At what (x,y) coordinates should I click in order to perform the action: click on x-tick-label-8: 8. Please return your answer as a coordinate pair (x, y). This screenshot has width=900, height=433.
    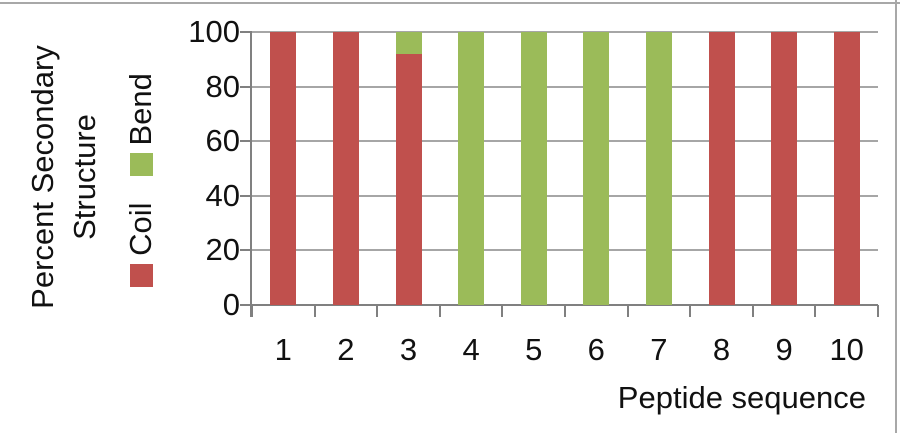
    Looking at the image, I should click on (721, 349).